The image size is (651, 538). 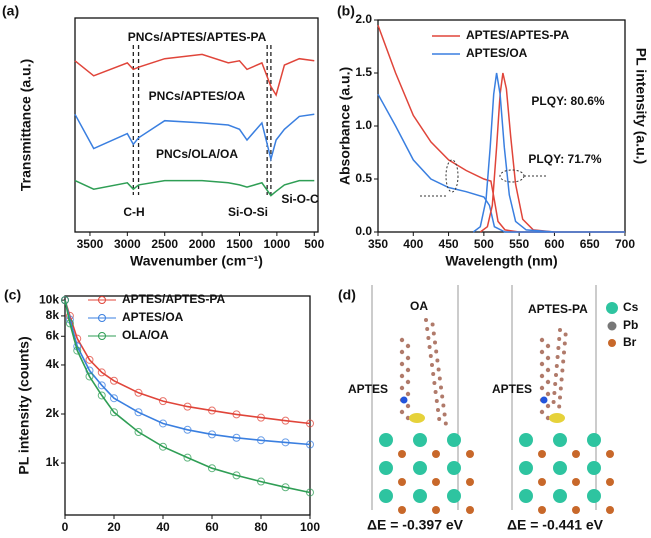 I want to click on legend-swatch, so click(x=102, y=336).